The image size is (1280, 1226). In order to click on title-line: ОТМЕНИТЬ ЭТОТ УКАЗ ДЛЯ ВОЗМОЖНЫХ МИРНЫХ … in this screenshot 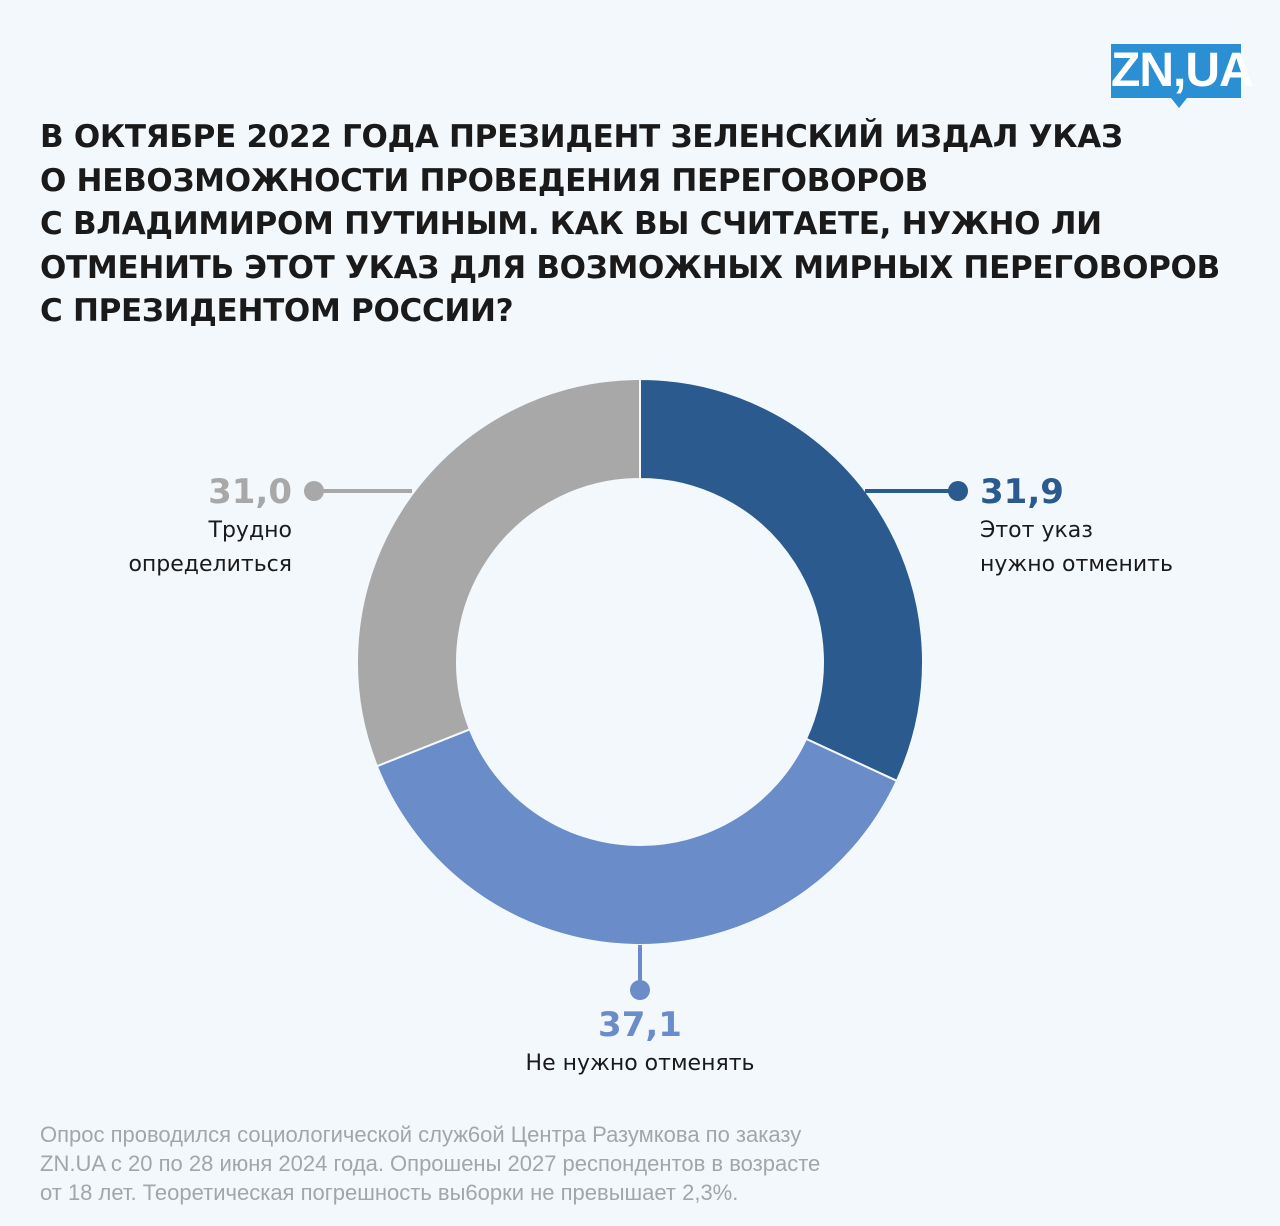, I will do `click(630, 267)`.